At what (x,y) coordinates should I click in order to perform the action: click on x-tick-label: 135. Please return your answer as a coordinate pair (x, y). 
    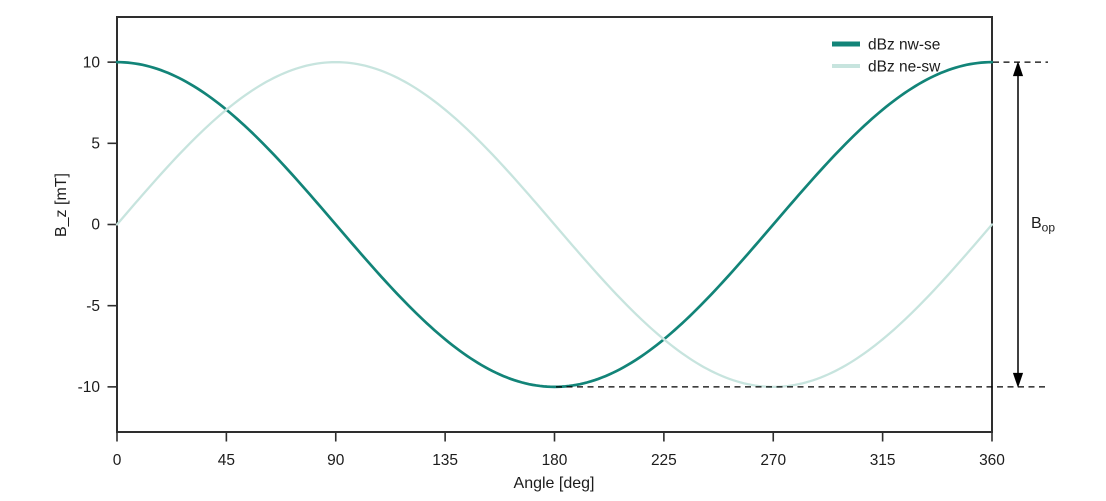
    Looking at the image, I should click on (445, 460).